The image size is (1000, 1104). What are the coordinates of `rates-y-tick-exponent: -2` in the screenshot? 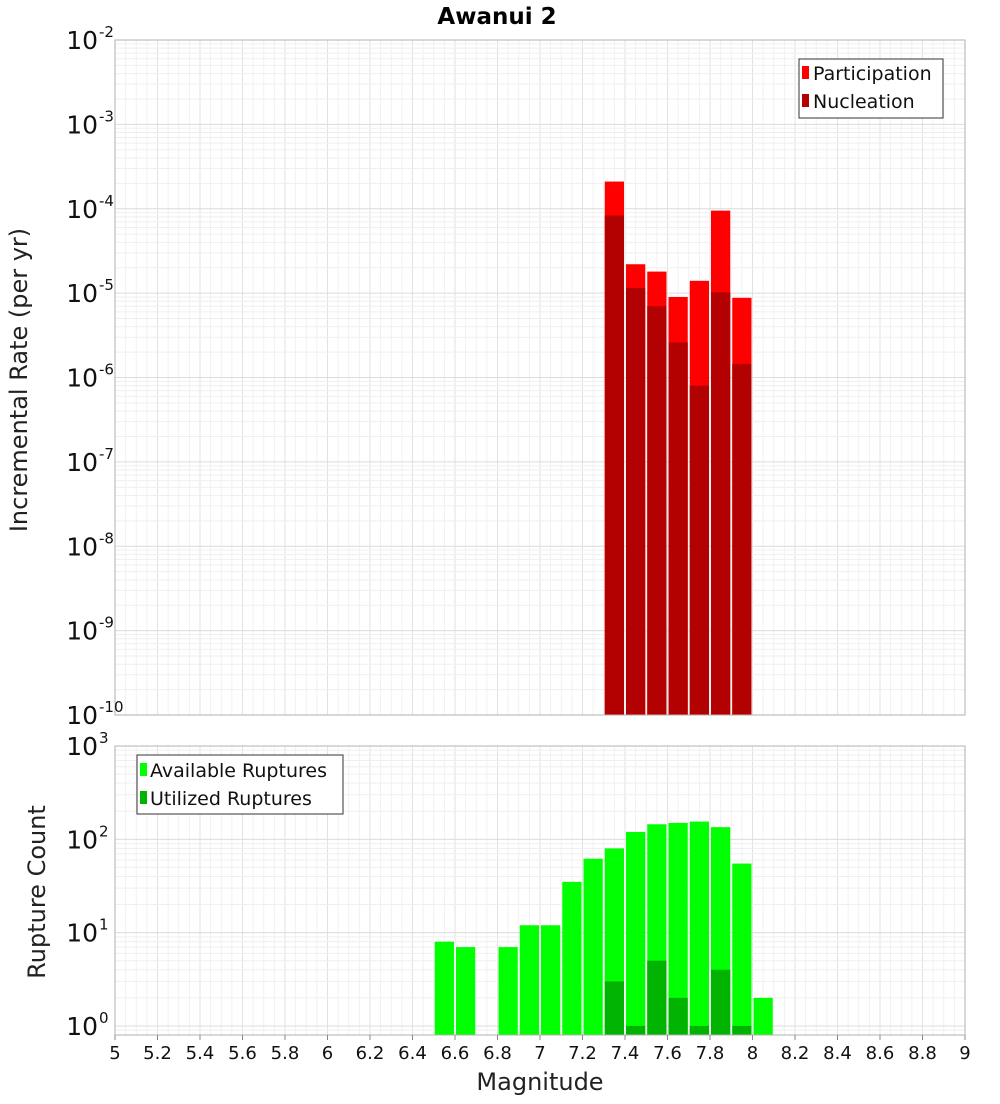 It's located at (106, 32).